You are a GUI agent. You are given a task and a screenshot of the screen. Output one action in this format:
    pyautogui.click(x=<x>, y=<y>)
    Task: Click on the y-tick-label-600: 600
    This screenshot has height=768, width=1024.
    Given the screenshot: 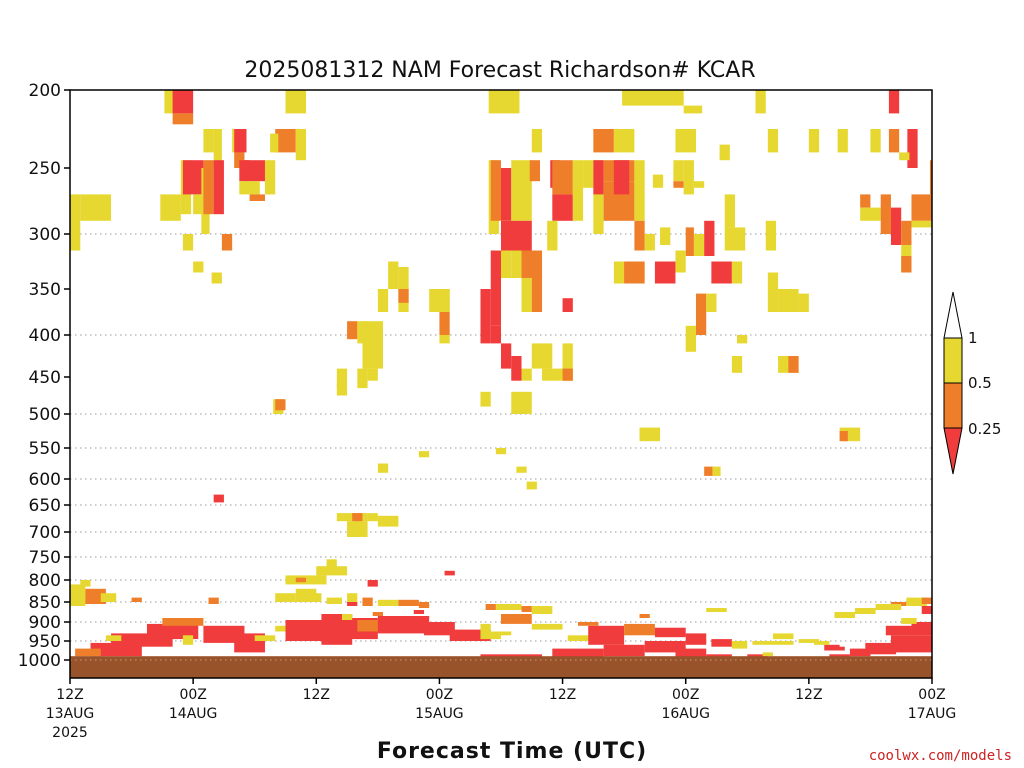 What is the action you would take?
    pyautogui.click(x=45, y=480)
    